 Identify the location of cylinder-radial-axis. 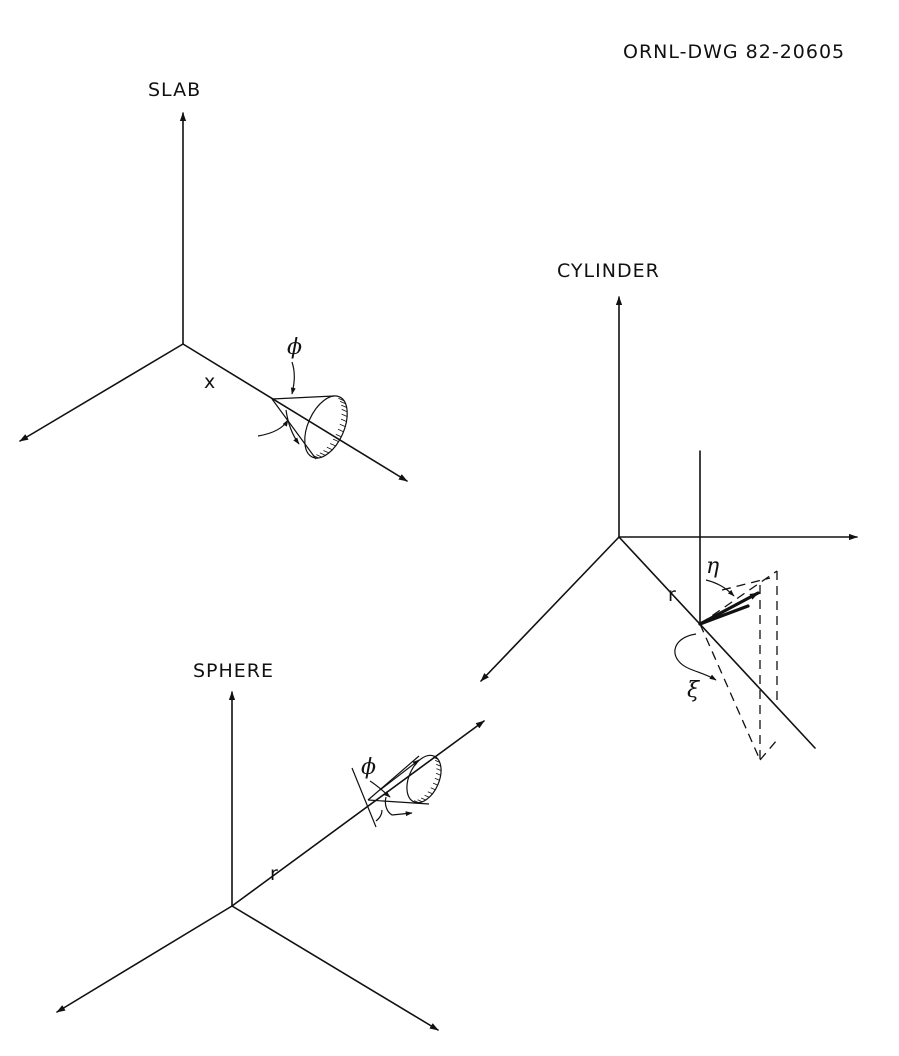
(717, 642).